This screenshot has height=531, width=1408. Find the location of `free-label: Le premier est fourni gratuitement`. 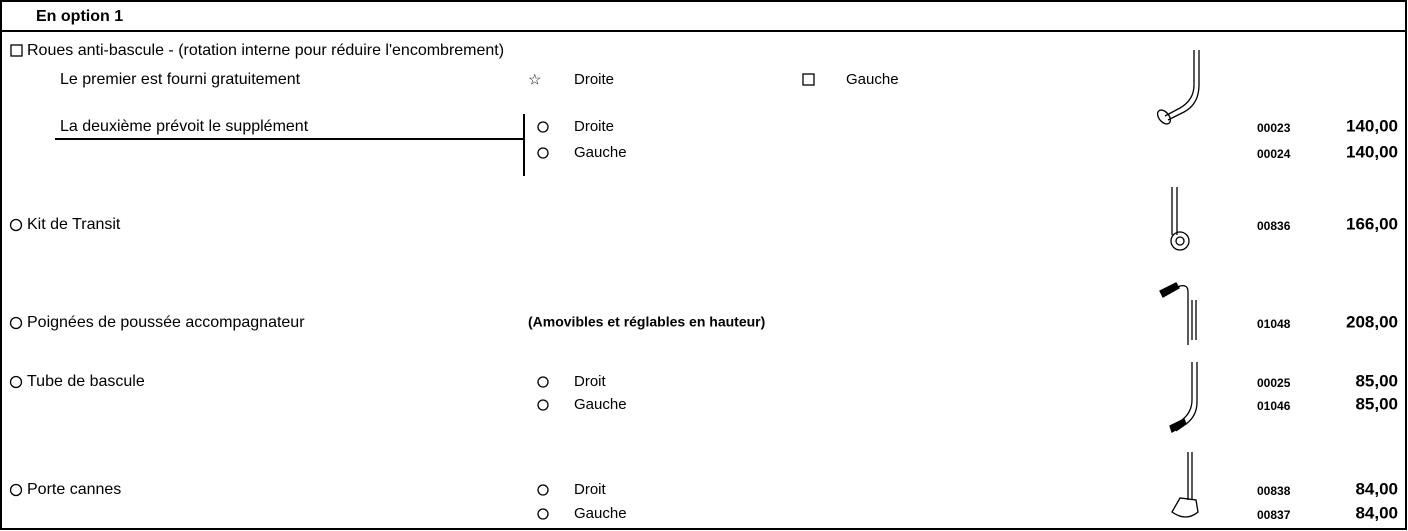

free-label: Le premier est fourni gratuitement is located at coordinates (180, 79).